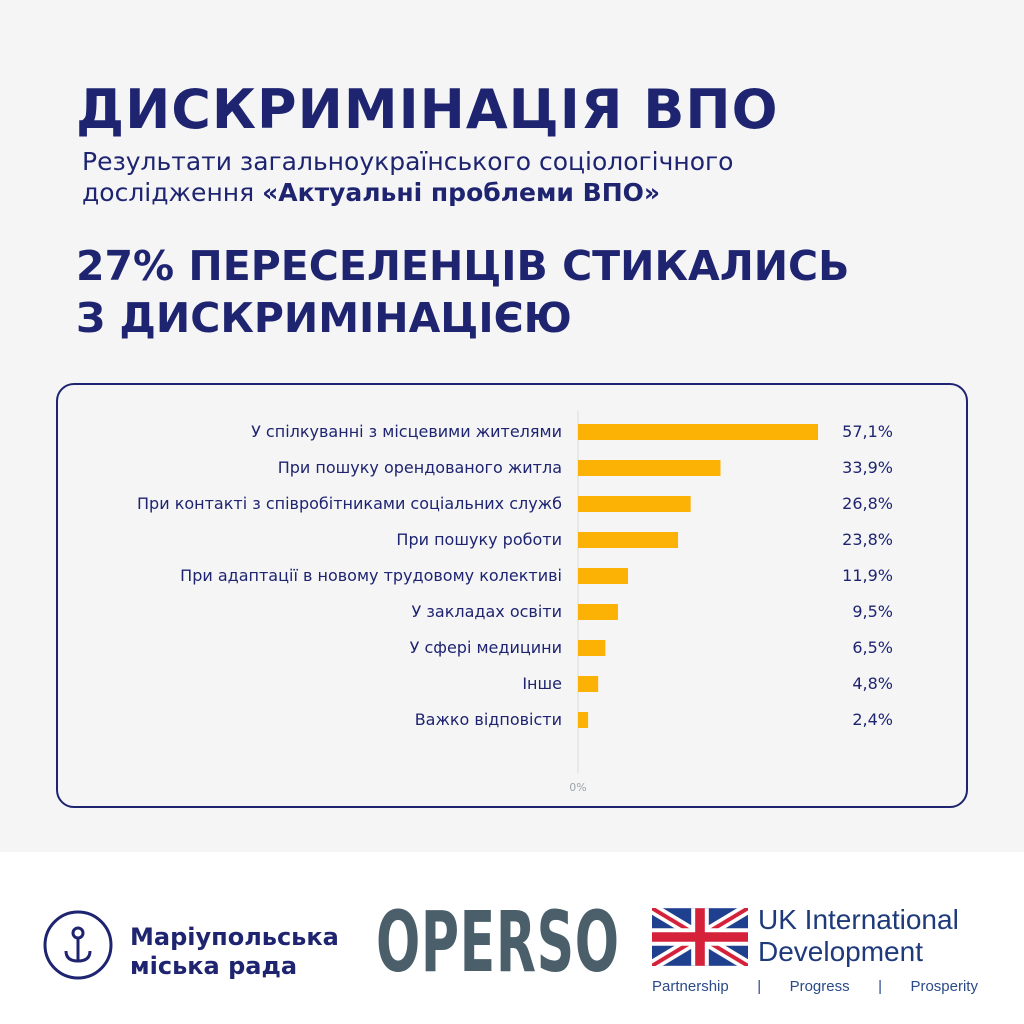 The image size is (1024, 1024). What do you see at coordinates (78, 945) in the screenshot?
I see `anchor-logo-icon` at bounding box center [78, 945].